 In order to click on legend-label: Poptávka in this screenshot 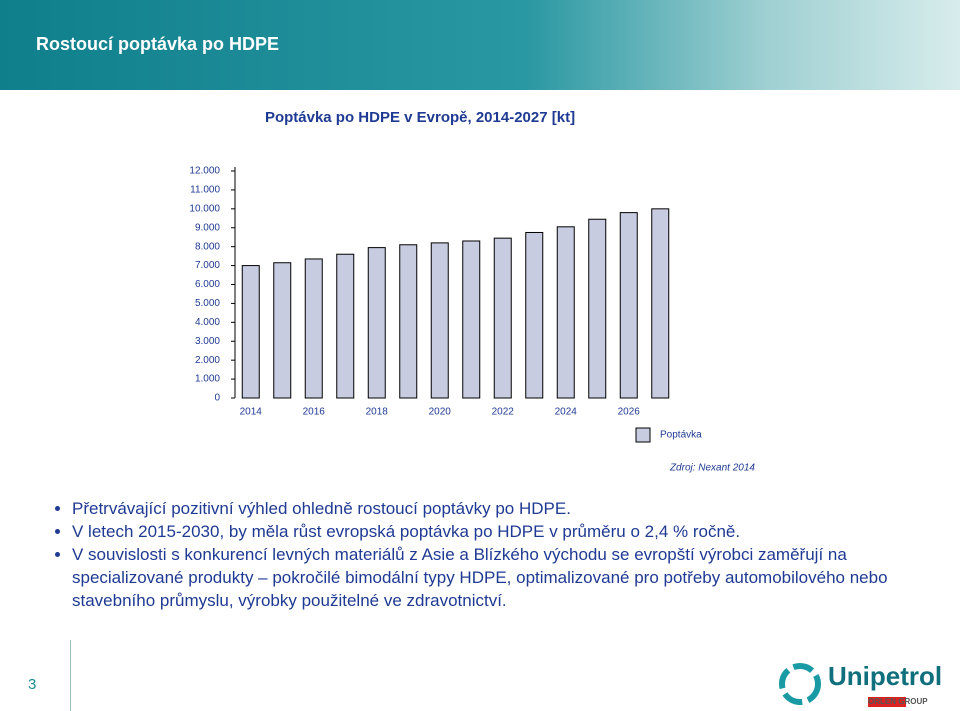, I will do `click(681, 435)`.